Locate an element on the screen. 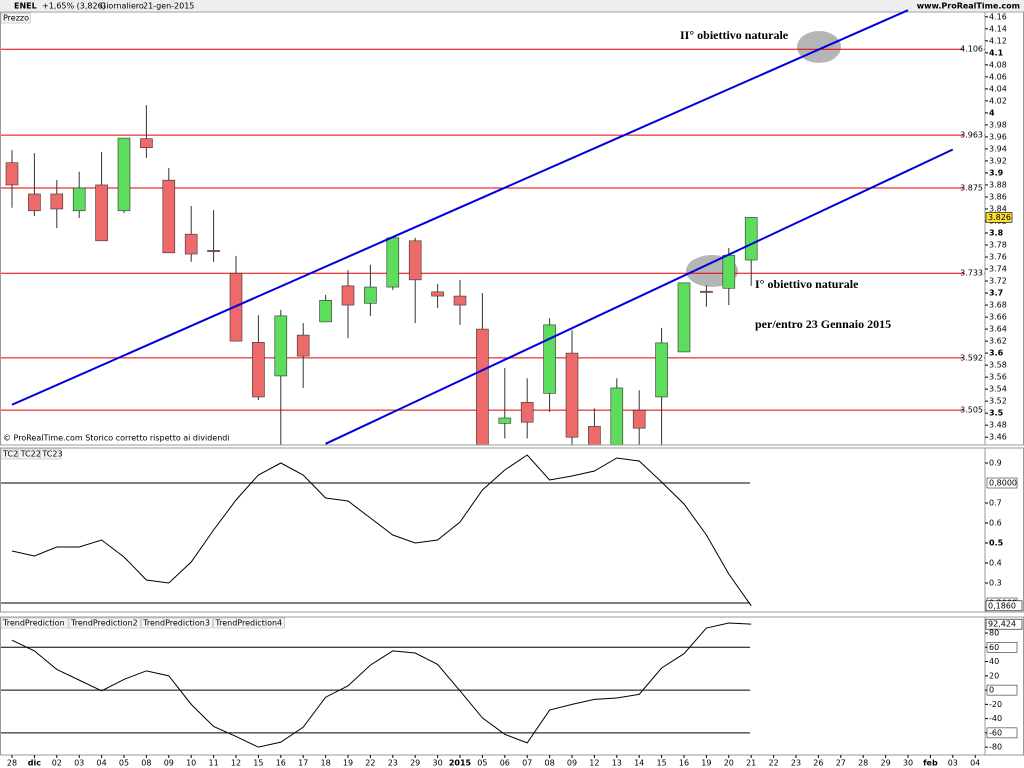 The height and width of the screenshot is (768, 1024). x-tick-label: 03 is located at coordinates (79, 763).